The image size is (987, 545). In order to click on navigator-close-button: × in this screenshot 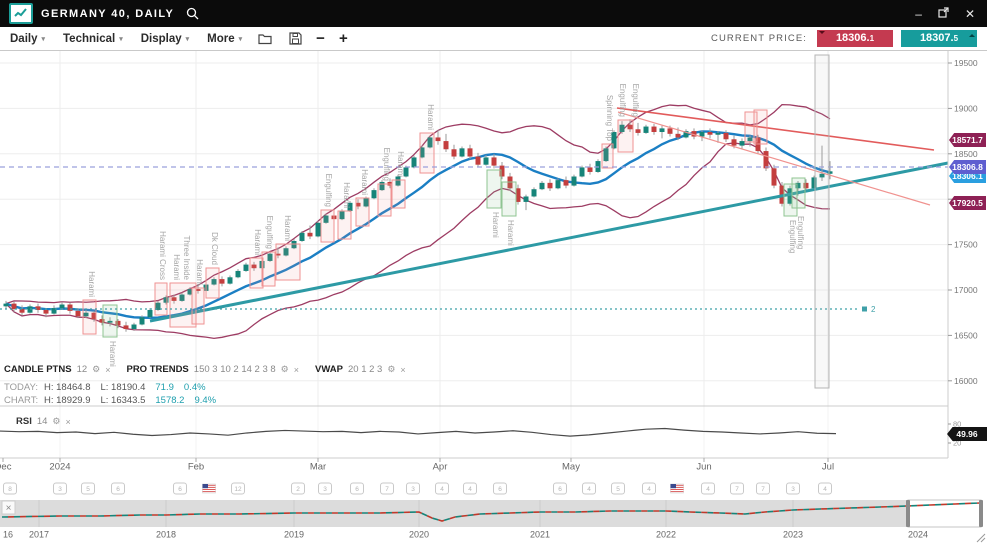, I will do `click(8, 507)`.